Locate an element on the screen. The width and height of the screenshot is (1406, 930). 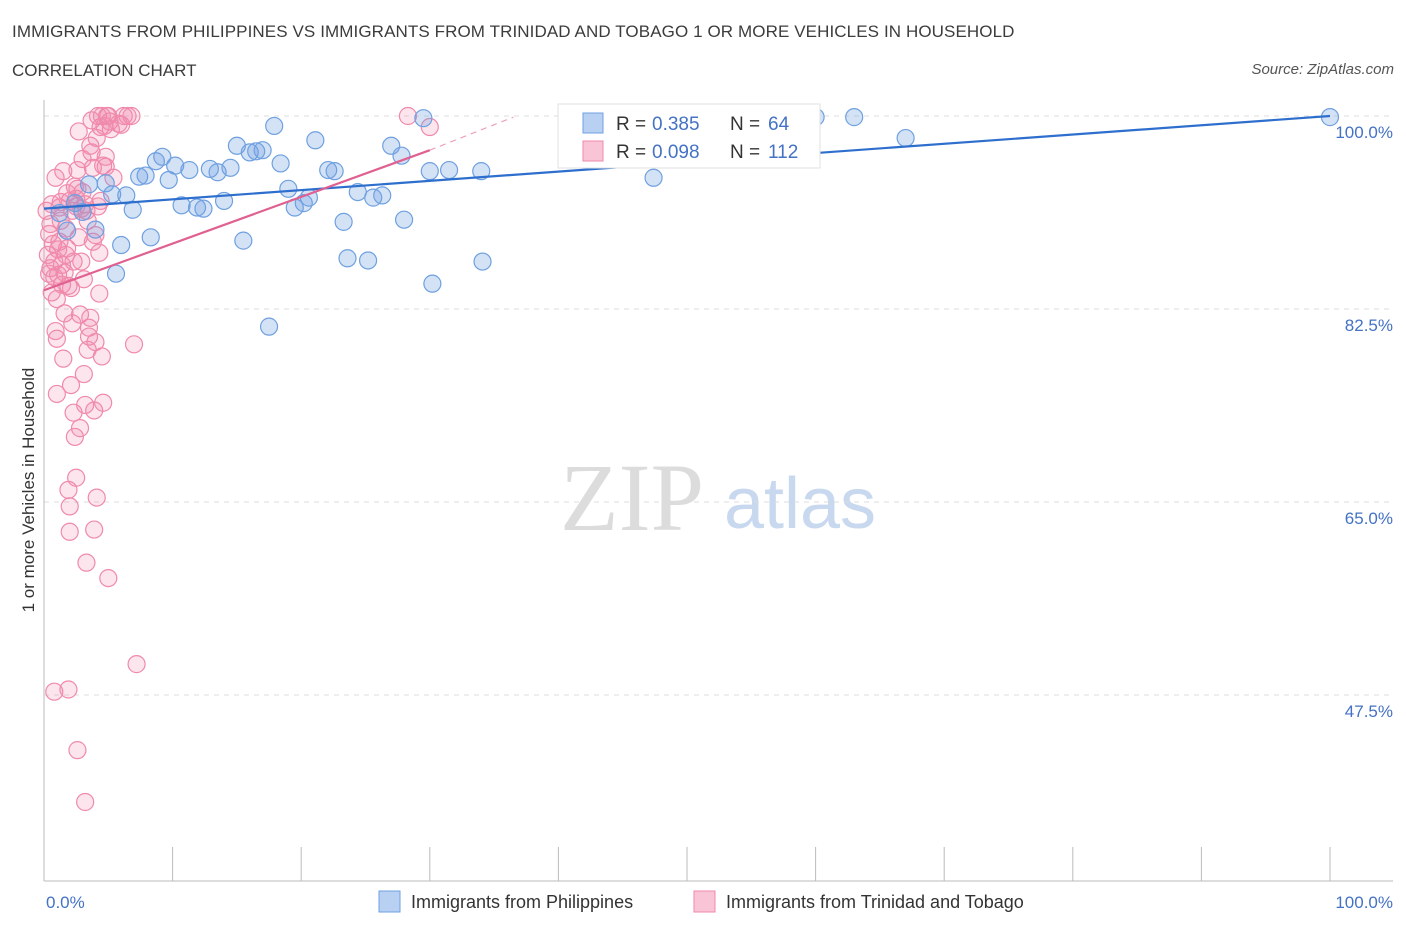
watermark-zip: ZIP is located at coordinates (632, 497).